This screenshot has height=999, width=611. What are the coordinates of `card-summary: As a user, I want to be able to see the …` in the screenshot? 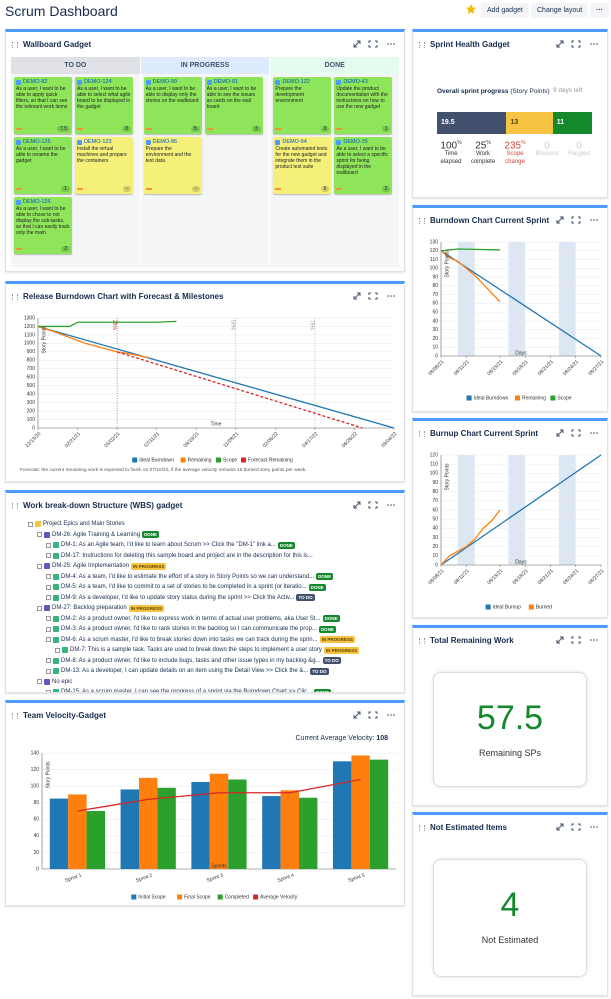 It's located at (231, 98).